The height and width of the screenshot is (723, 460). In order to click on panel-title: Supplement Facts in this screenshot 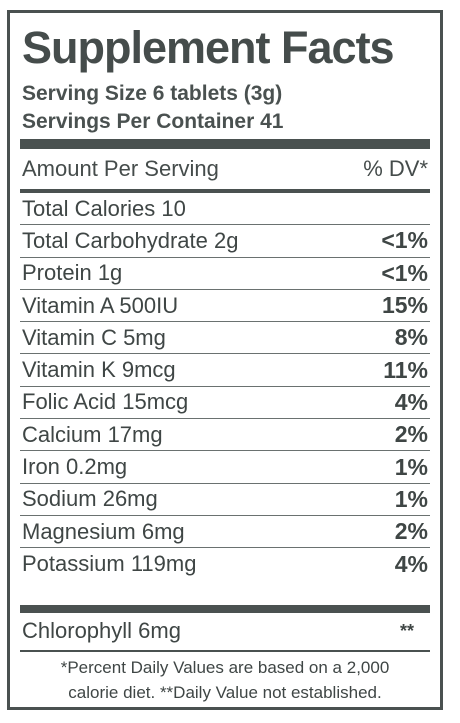, I will do `click(208, 47)`.